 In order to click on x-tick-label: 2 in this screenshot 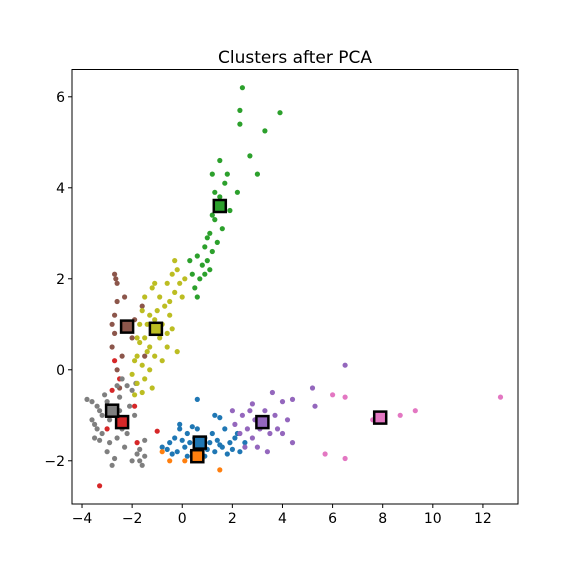, I will do `click(232, 519)`.